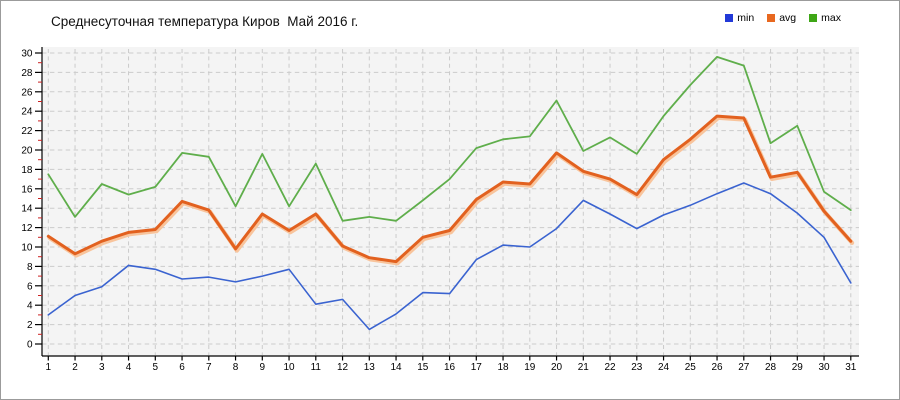 The width and height of the screenshot is (900, 400). I want to click on x-tick-label: 17, so click(477, 367).